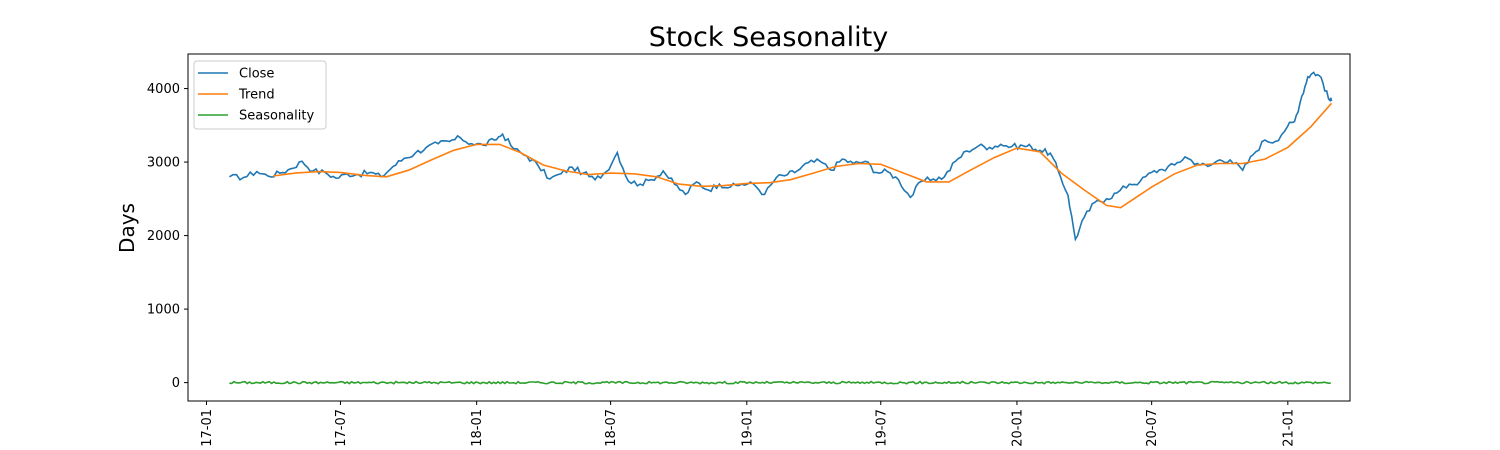 Image resolution: width=1500 pixels, height=450 pixels. What do you see at coordinates (207, 428) in the screenshot?
I see `x-tick-label: 17-01` at bounding box center [207, 428].